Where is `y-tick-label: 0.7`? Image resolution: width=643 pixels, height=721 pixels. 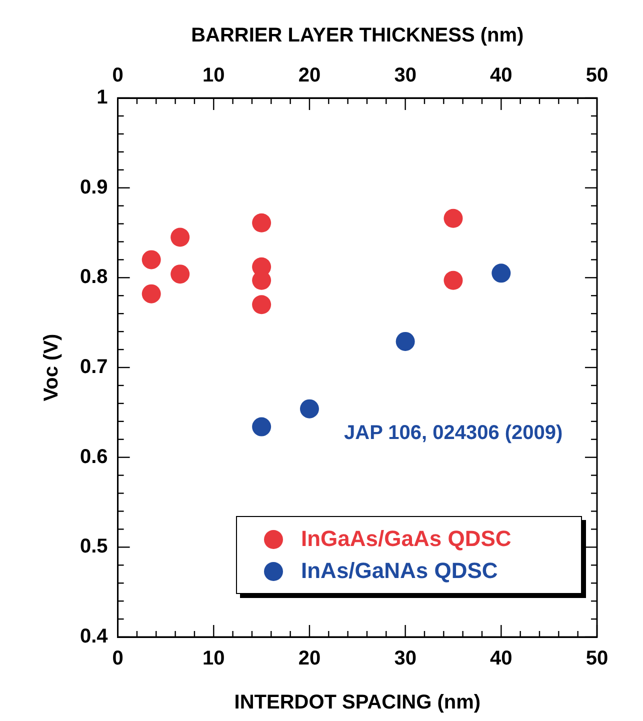 y-tick-label: 0.7 is located at coordinates (94, 367).